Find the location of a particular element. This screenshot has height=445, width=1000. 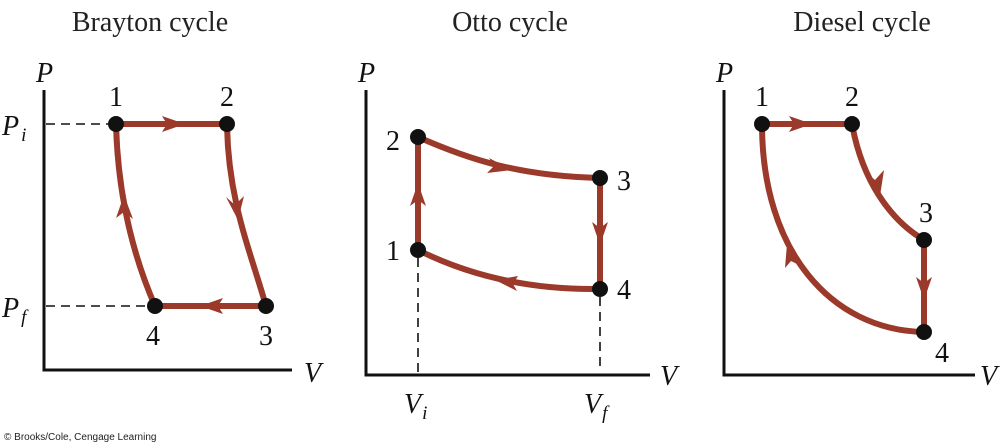

brayton-label-3: 3 is located at coordinates (266, 336).